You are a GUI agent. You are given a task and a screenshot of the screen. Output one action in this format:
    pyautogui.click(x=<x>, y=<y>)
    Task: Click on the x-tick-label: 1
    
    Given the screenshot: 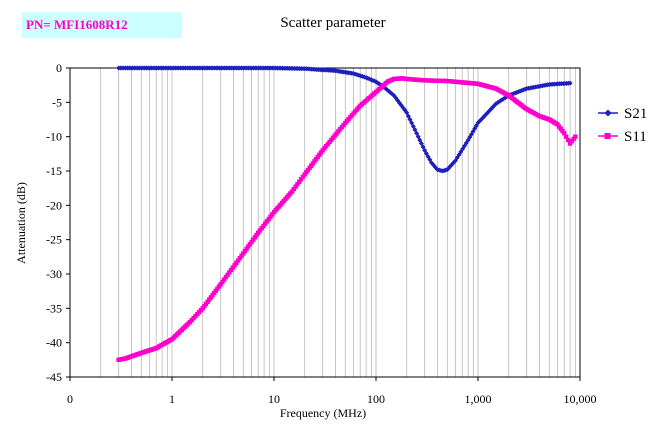 What is the action you would take?
    pyautogui.click(x=172, y=399)
    